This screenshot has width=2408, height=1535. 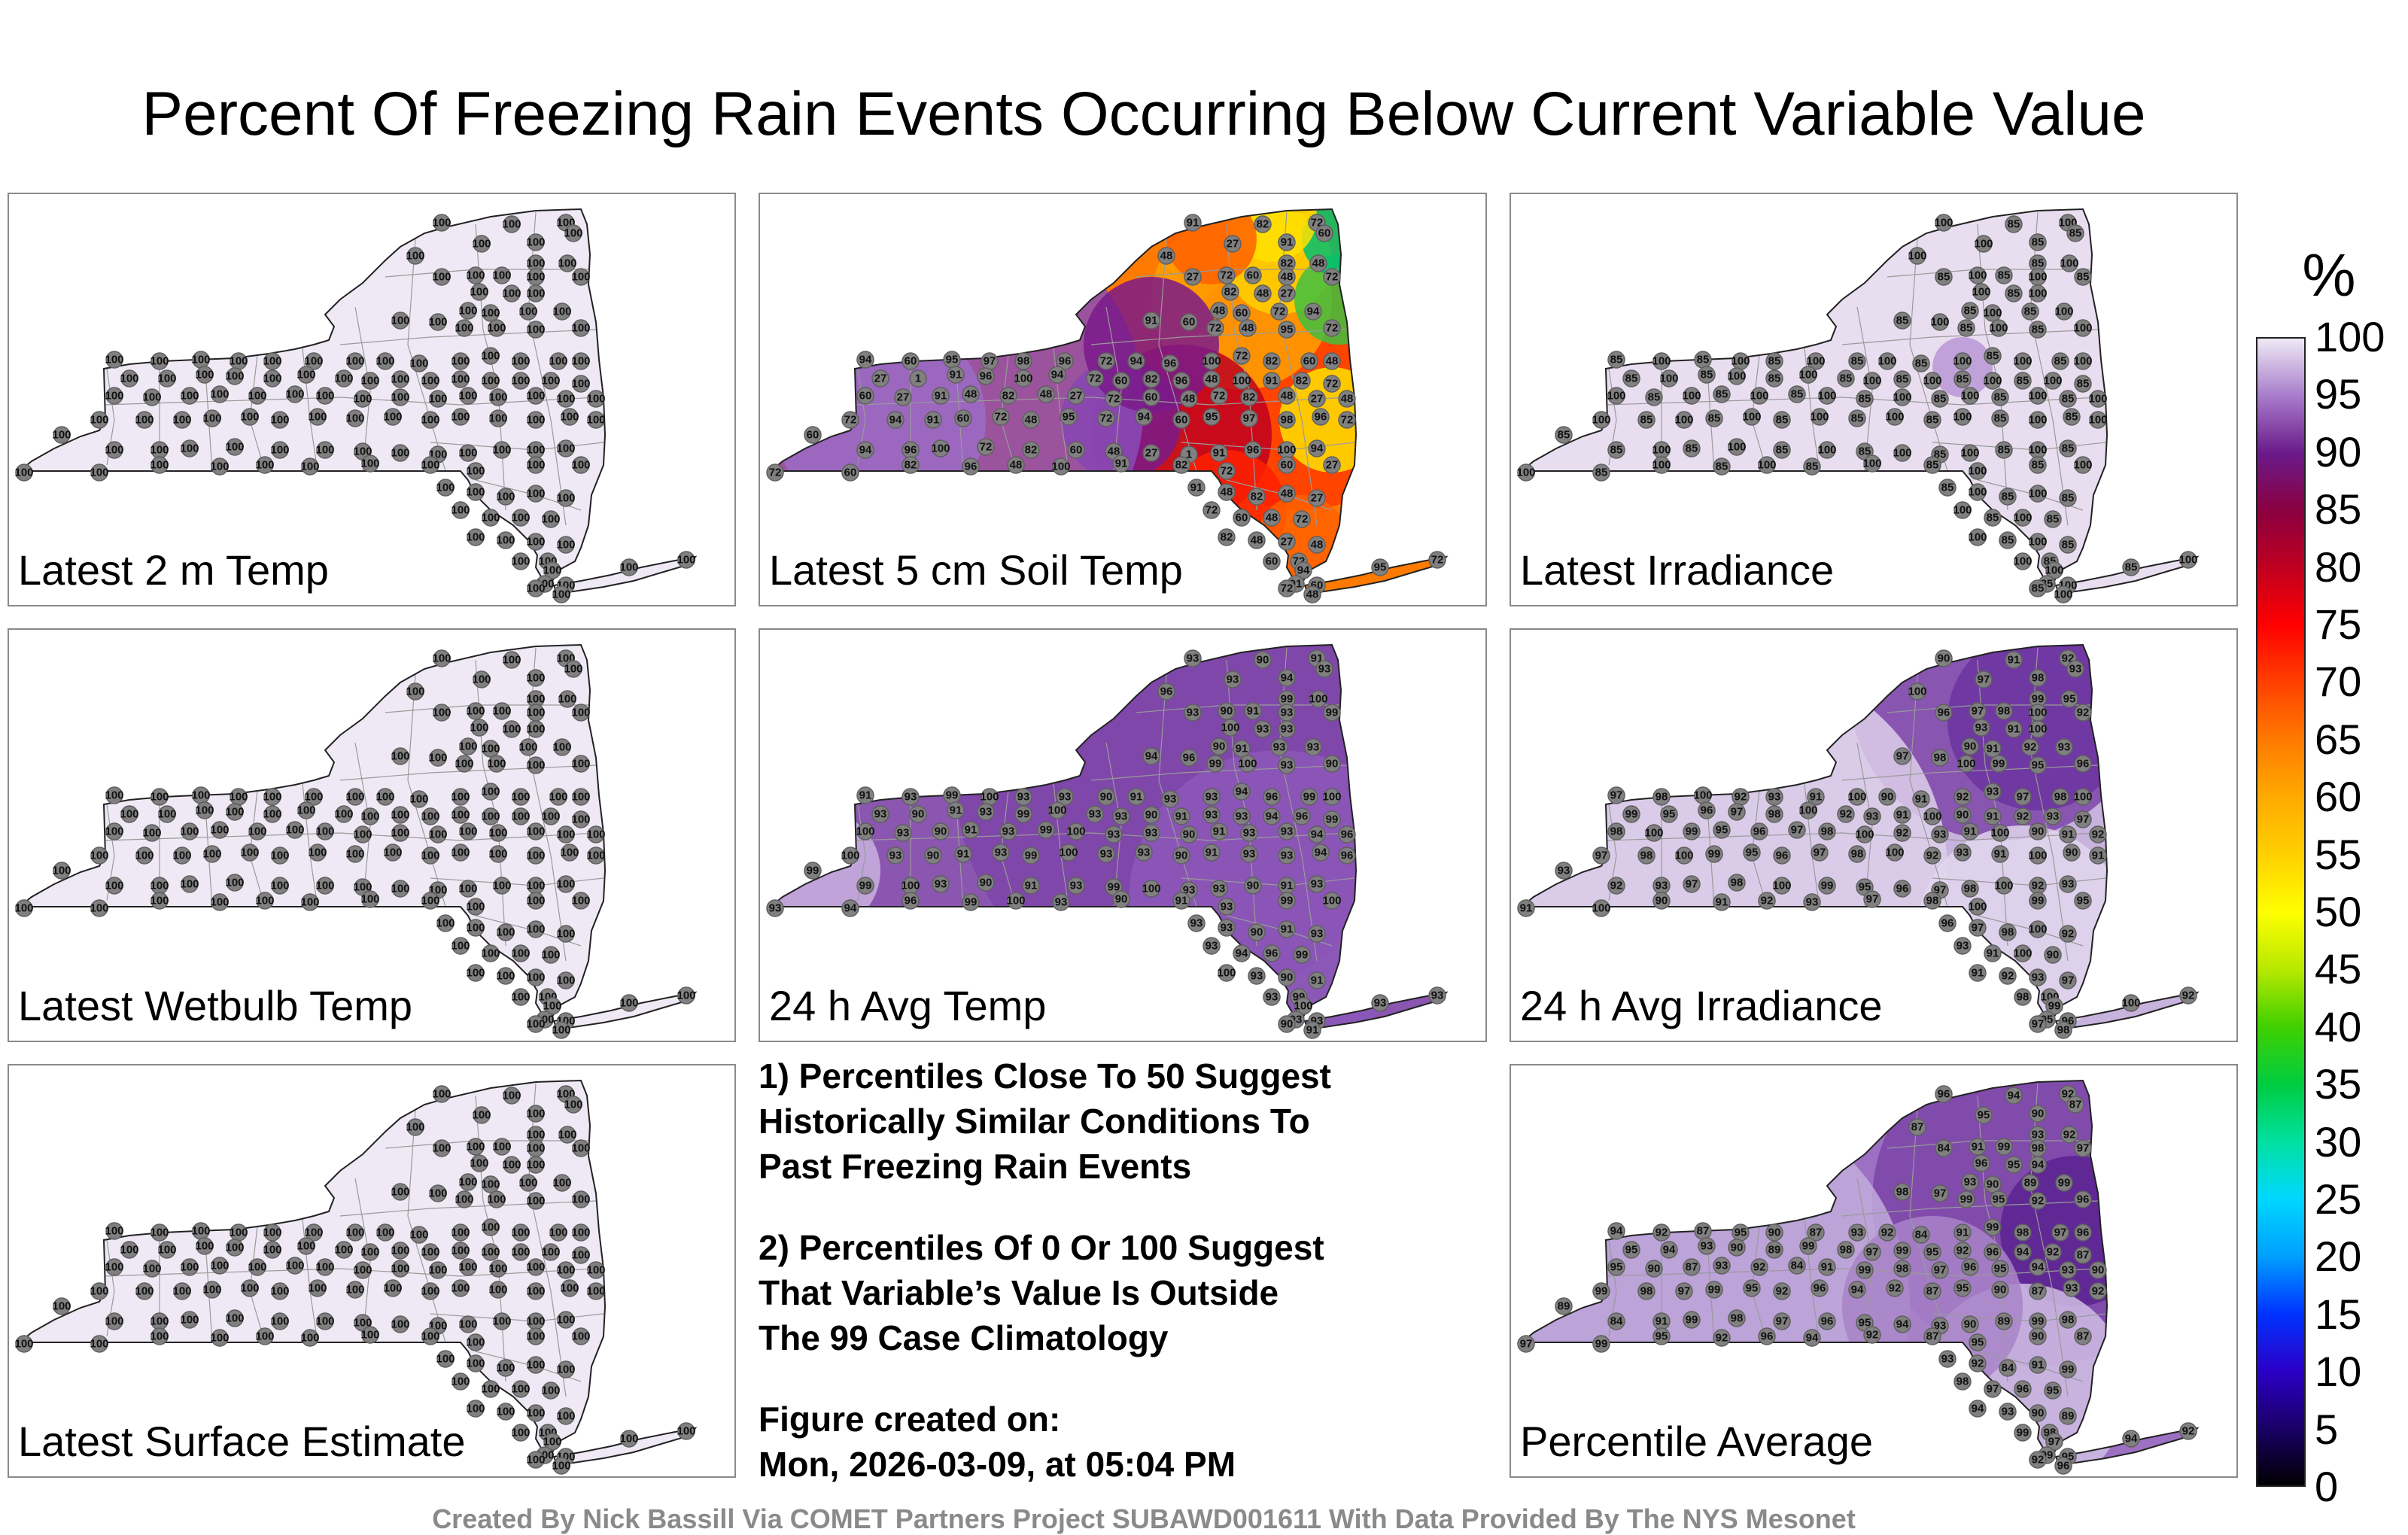 What do you see at coordinates (2329, 275) in the screenshot?
I see `legend-unit: %` at bounding box center [2329, 275].